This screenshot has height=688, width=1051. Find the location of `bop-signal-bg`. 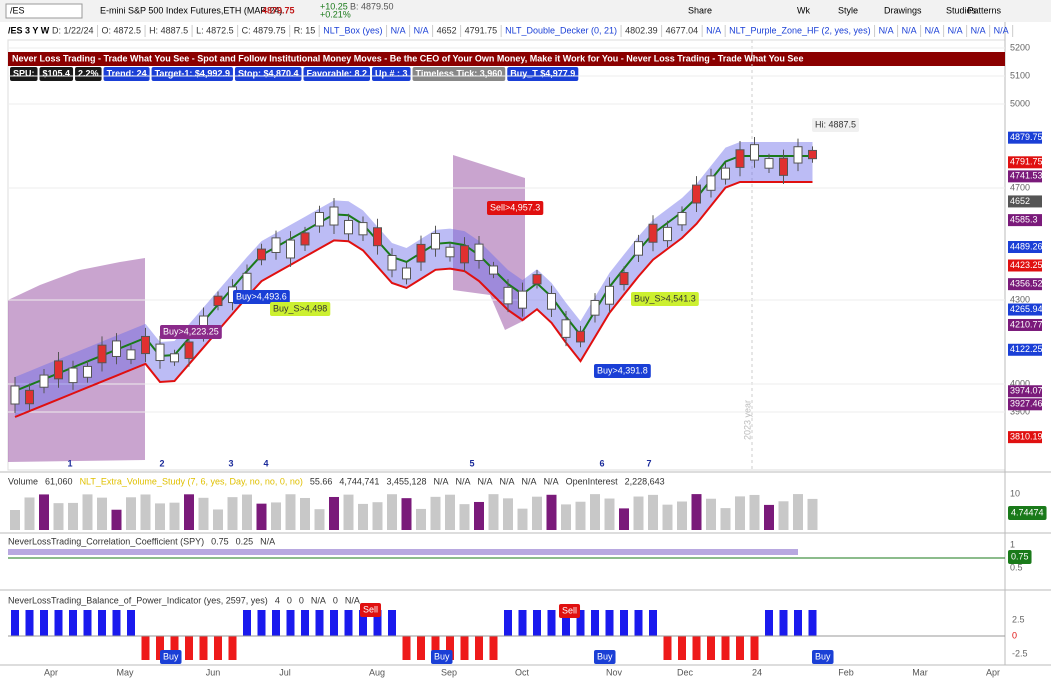

bop-signal-bg is located at coordinates (442, 657).